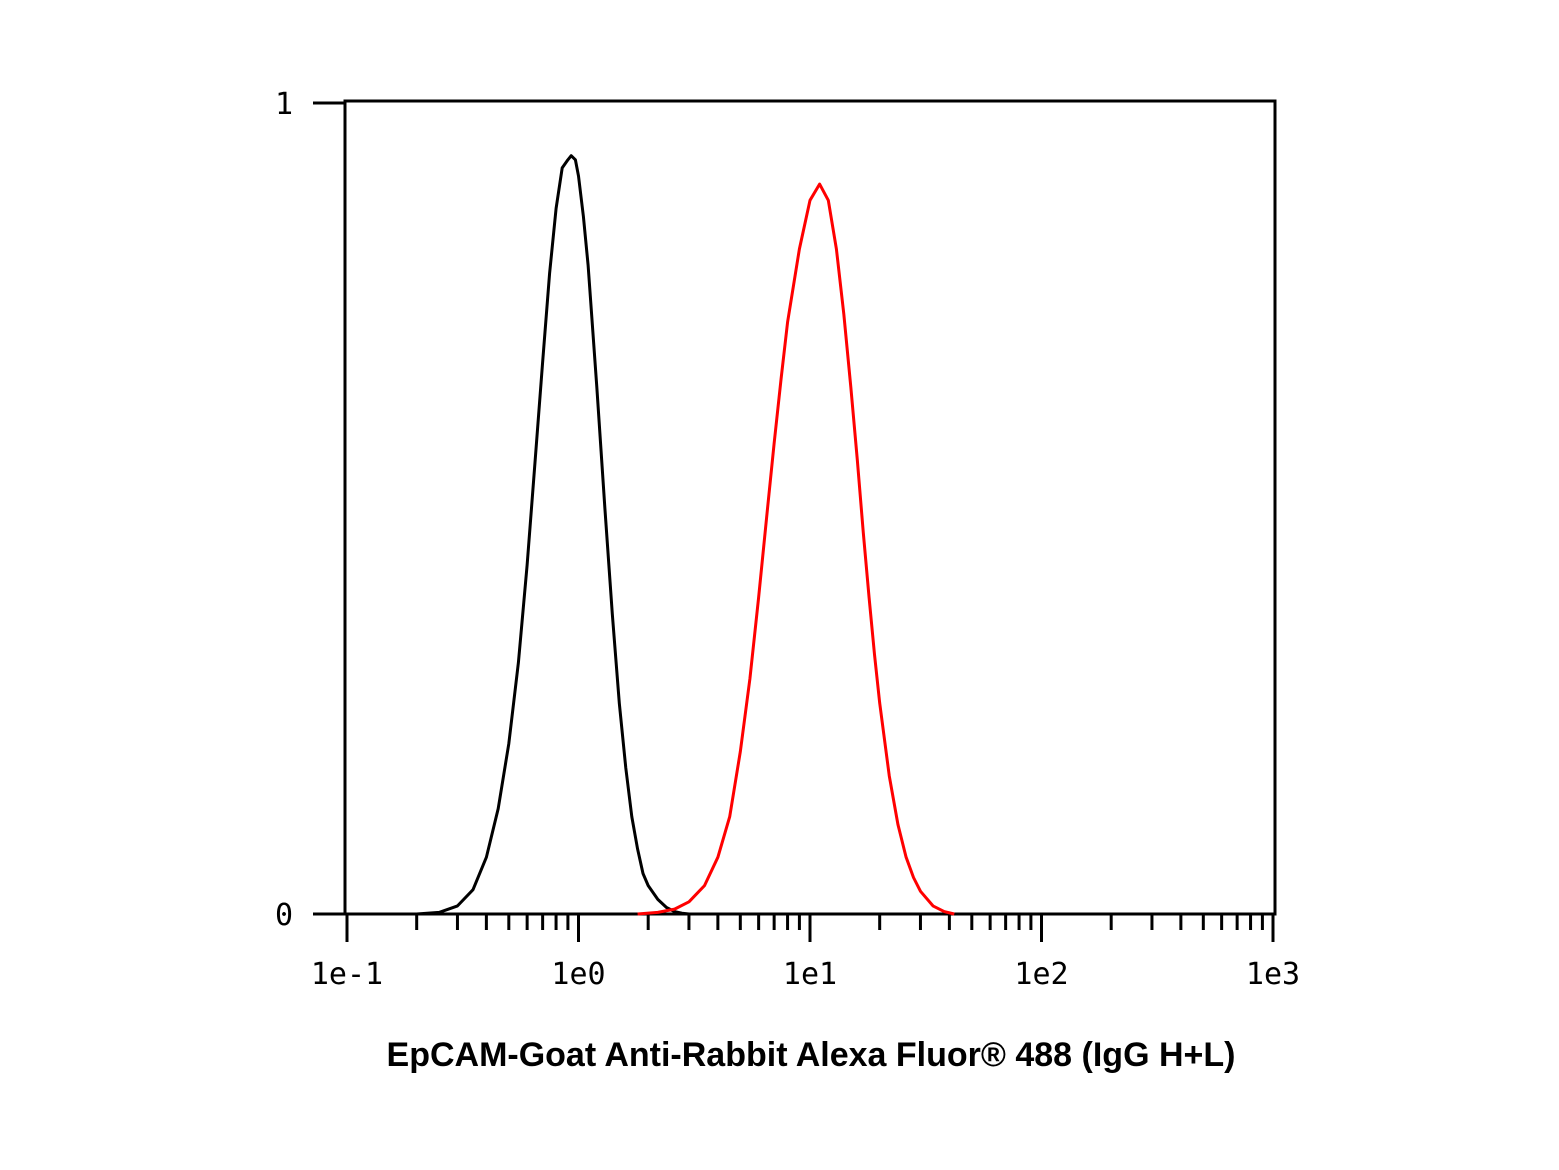 The height and width of the screenshot is (1170, 1559). I want to click on x-tick-label: 1e1, so click(810, 974).